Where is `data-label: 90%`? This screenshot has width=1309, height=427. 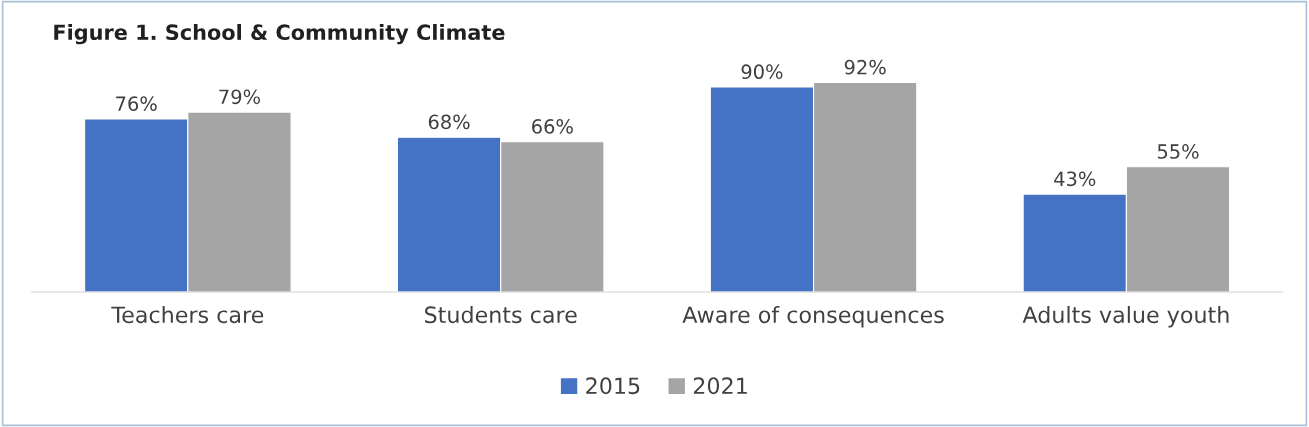 data-label: 90% is located at coordinates (762, 72).